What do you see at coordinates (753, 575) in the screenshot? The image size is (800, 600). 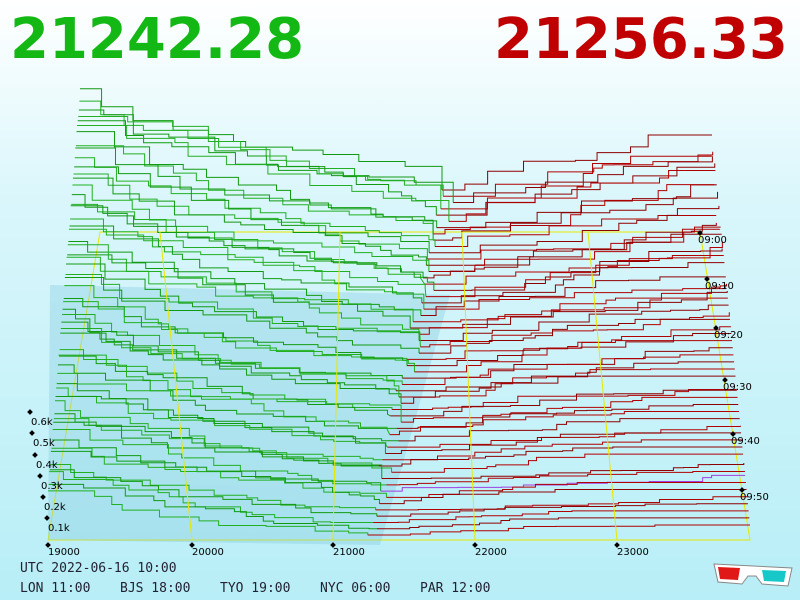 I see `glasses-icon` at bounding box center [753, 575].